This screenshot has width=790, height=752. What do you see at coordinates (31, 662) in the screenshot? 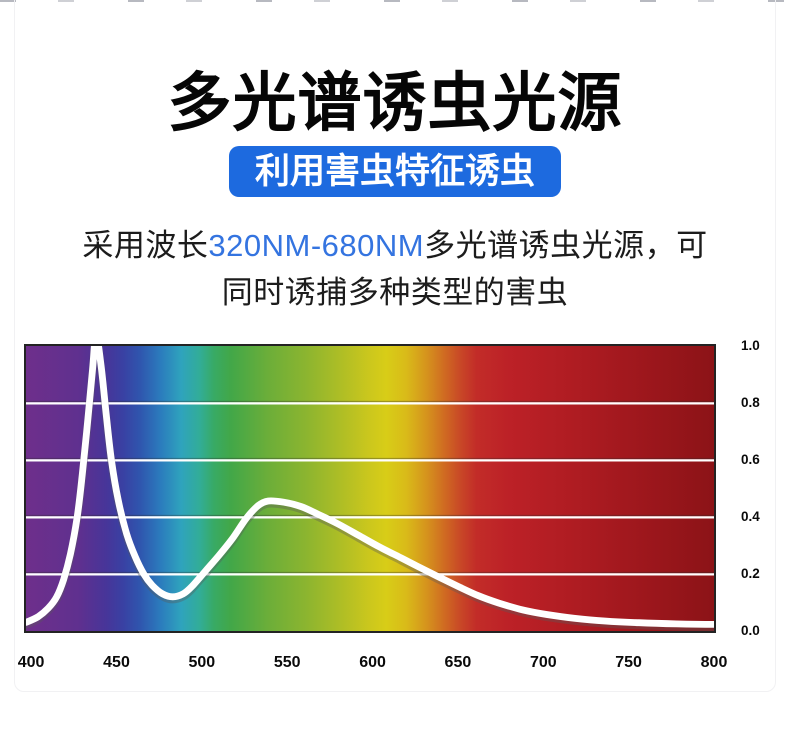
I see `x-tick-label: 400` at bounding box center [31, 662].